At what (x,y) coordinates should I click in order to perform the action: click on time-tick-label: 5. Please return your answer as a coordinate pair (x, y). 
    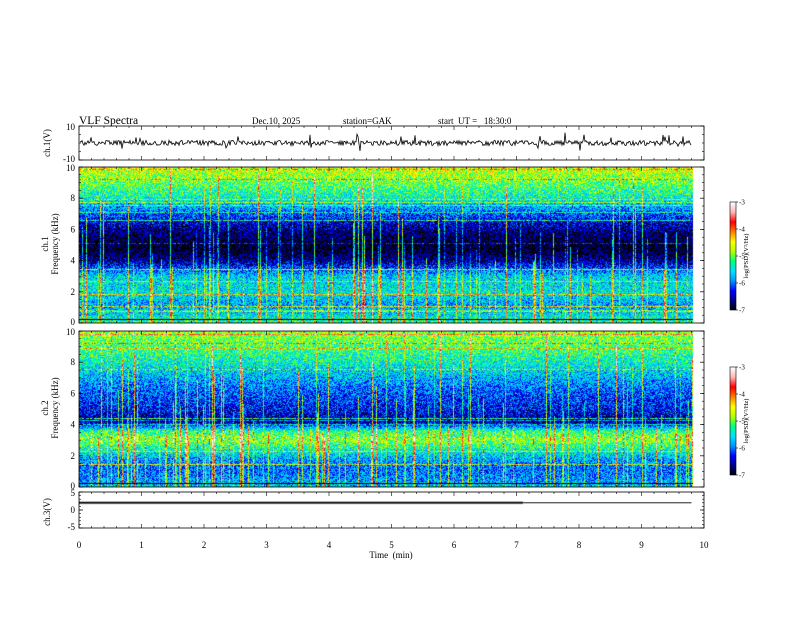
    Looking at the image, I should click on (391, 545).